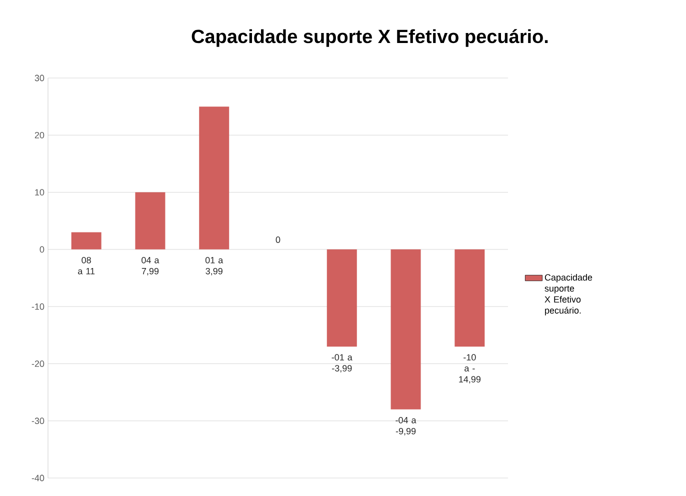 This screenshot has height=496, width=686. Describe the element at coordinates (42, 249) in the screenshot. I see `y-tick-label: 0` at that location.